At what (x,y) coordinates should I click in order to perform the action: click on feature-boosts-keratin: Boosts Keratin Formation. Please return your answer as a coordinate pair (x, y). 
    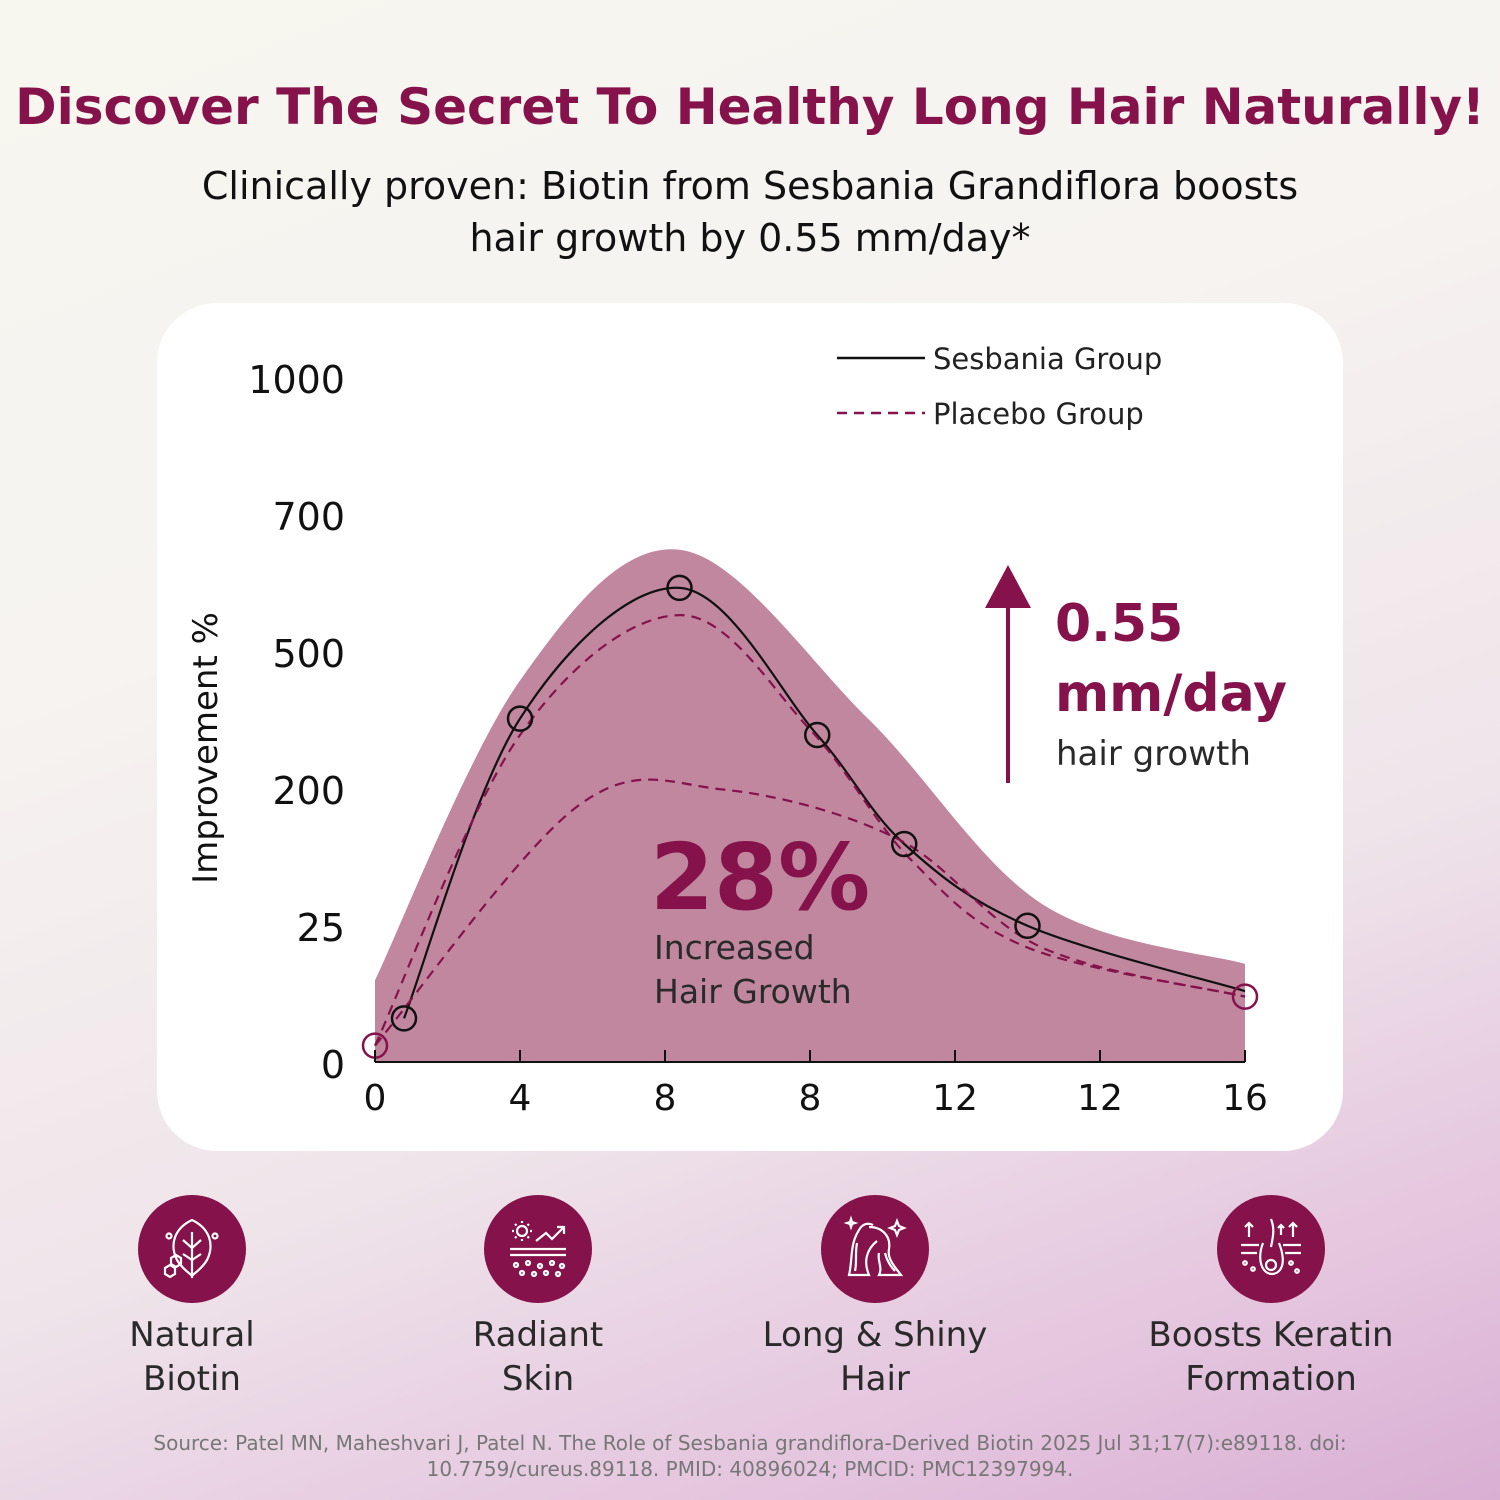
    Looking at the image, I should click on (1271, 1298).